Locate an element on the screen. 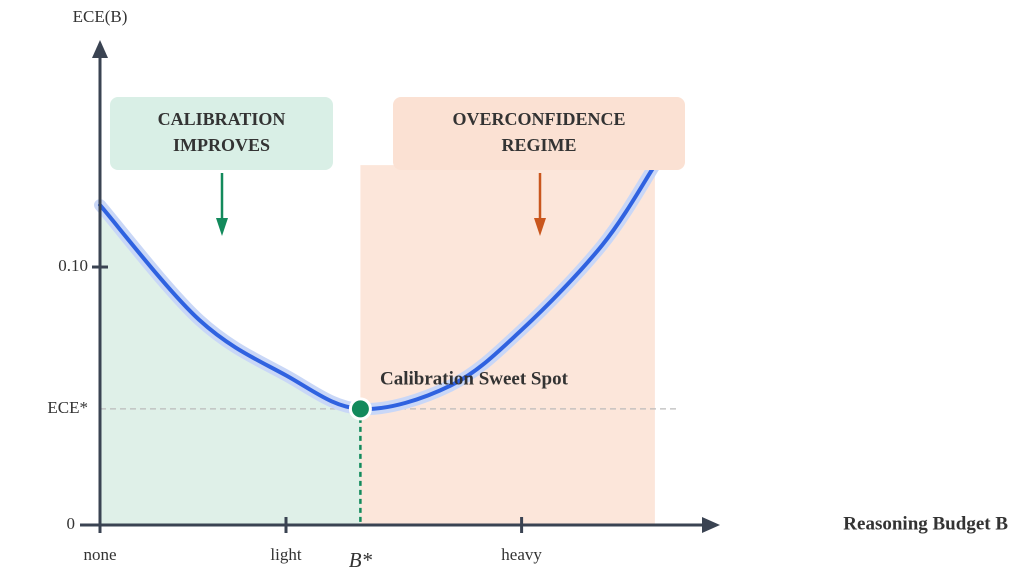  y-arrow is located at coordinates (100, 49).